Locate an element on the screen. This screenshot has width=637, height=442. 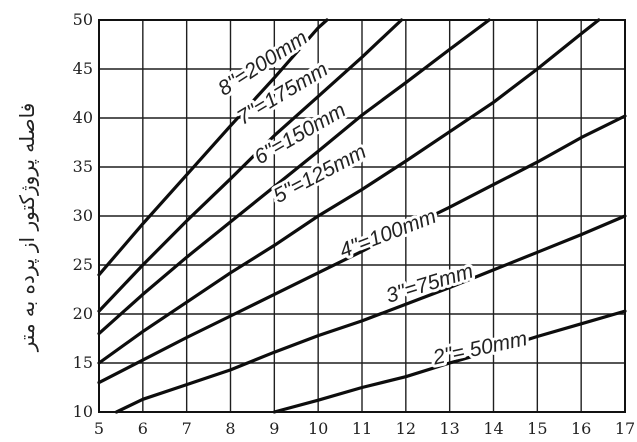
x-tick-label-6: 11 is located at coordinates (362, 428).